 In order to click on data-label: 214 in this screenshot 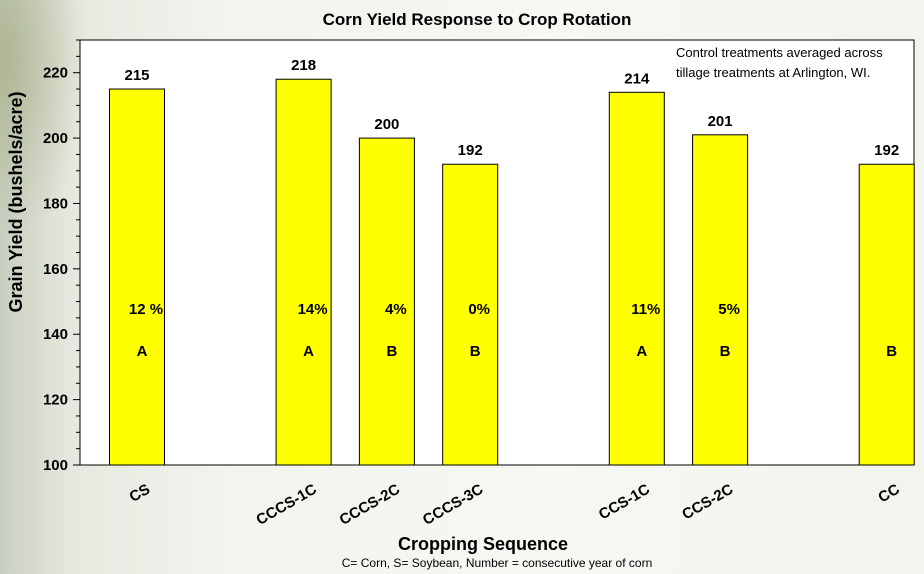, I will do `click(637, 78)`.